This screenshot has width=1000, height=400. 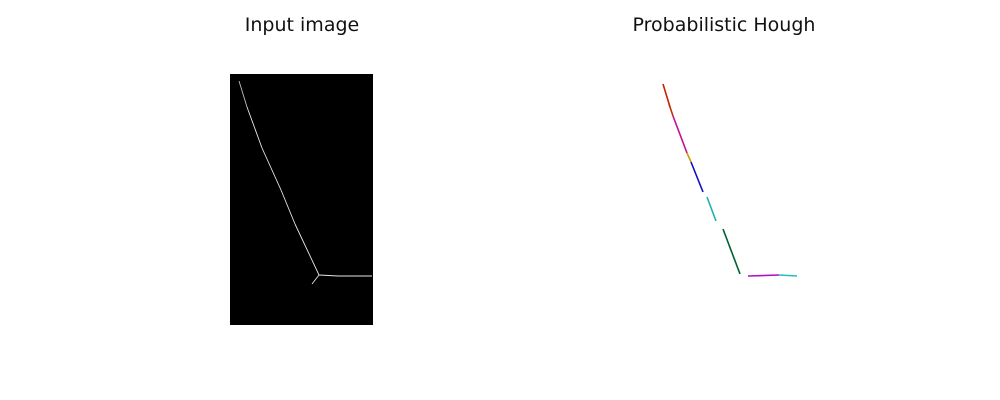 What do you see at coordinates (302, 25) in the screenshot?
I see `input-image-title: Input image` at bounding box center [302, 25].